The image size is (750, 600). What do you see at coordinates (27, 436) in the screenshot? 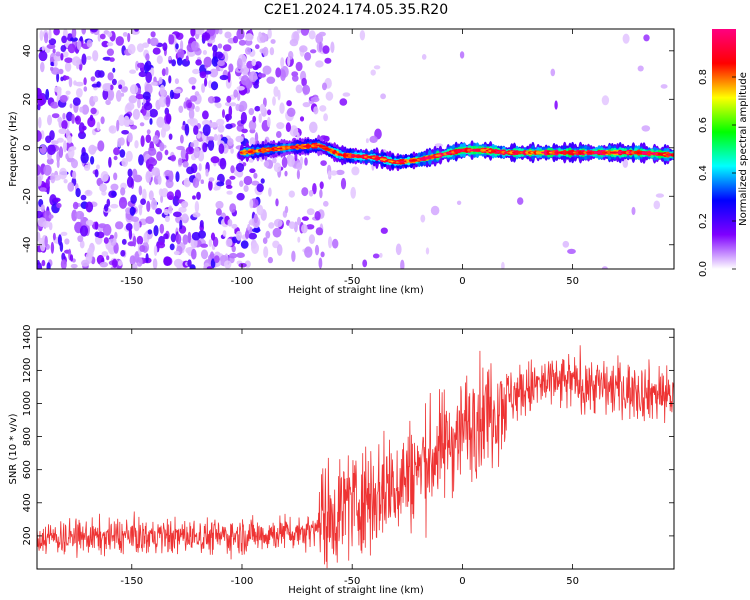
I see `y-tick-label: 800` at bounding box center [27, 436].